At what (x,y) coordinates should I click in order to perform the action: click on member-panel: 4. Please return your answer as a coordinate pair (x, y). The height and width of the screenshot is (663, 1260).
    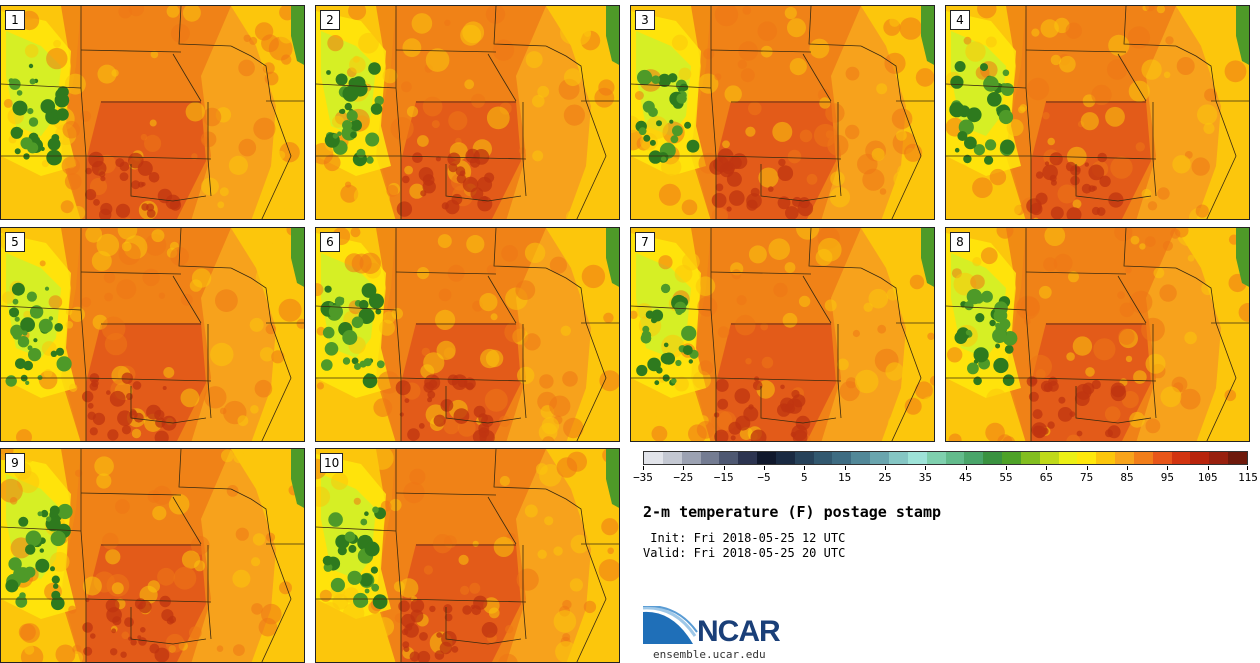
    Looking at the image, I should click on (1097, 112).